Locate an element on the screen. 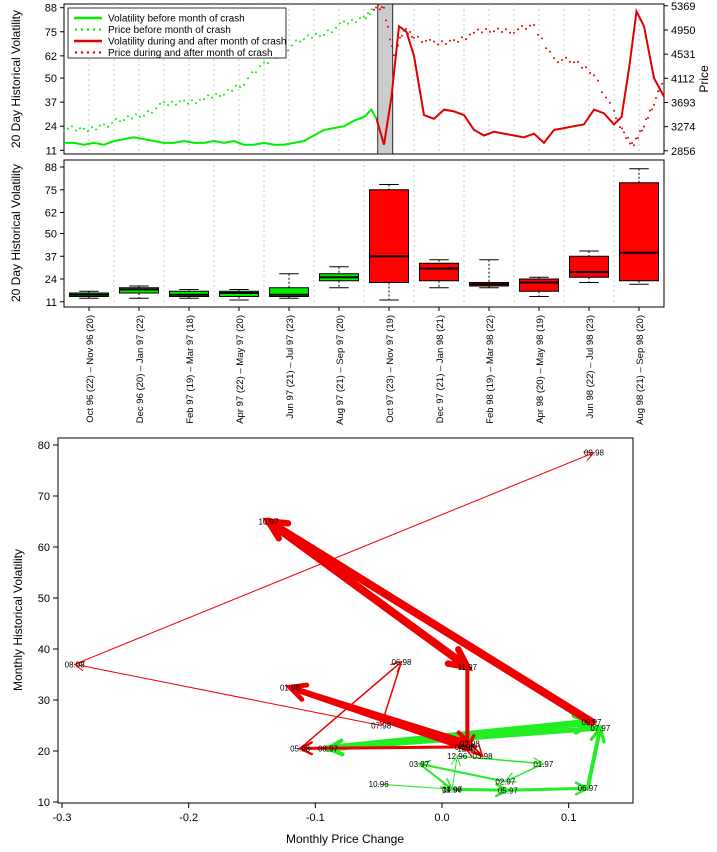  point-label: 11.96 is located at coordinates (452, 789).